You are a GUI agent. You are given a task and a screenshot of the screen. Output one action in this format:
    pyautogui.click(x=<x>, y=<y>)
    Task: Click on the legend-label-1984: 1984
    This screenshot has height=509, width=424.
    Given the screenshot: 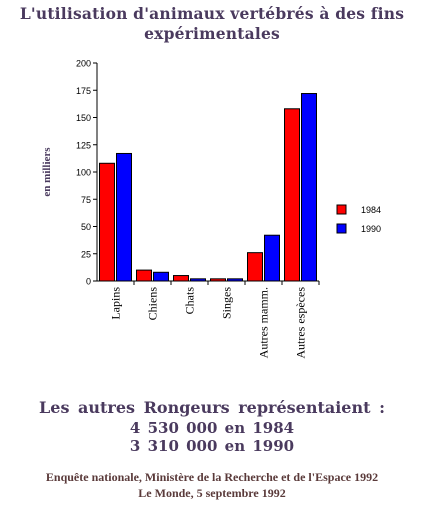 What is the action you would take?
    pyautogui.click(x=371, y=210)
    